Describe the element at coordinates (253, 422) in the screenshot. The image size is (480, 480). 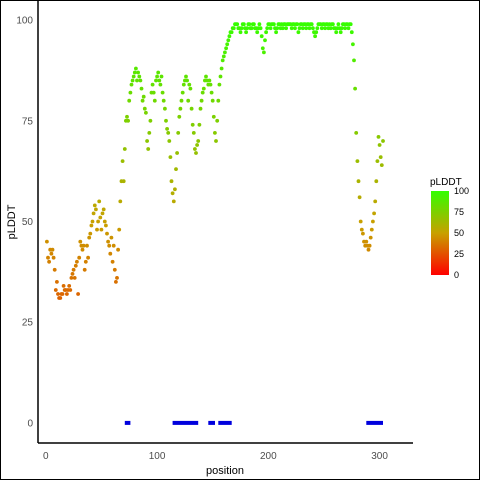
I see `region-bands` at that location.